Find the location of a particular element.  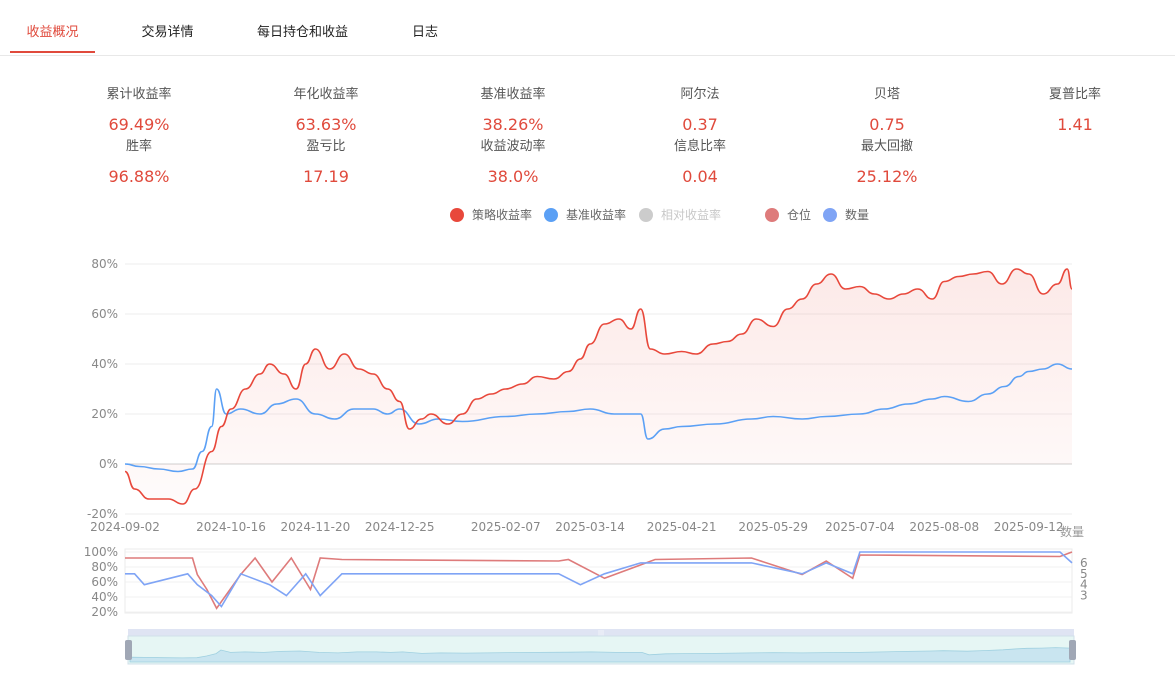

metric-value: 0.04 is located at coordinates (700, 176).